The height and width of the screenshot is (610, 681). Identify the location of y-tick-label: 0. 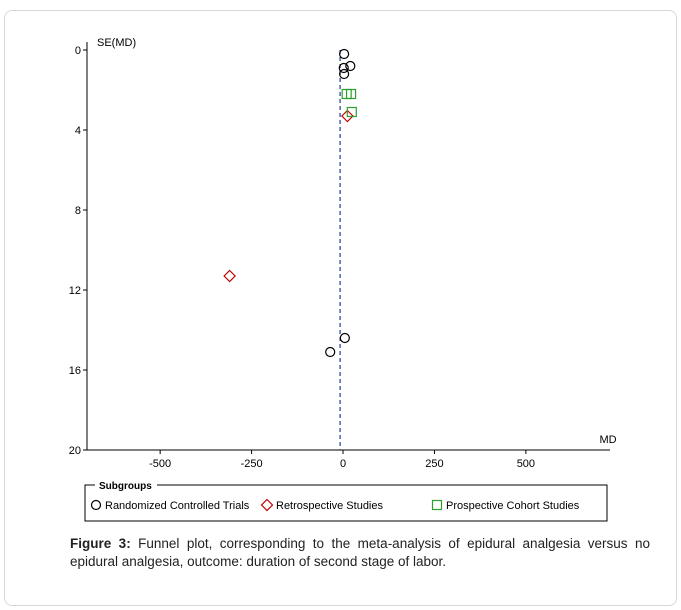
(78, 51).